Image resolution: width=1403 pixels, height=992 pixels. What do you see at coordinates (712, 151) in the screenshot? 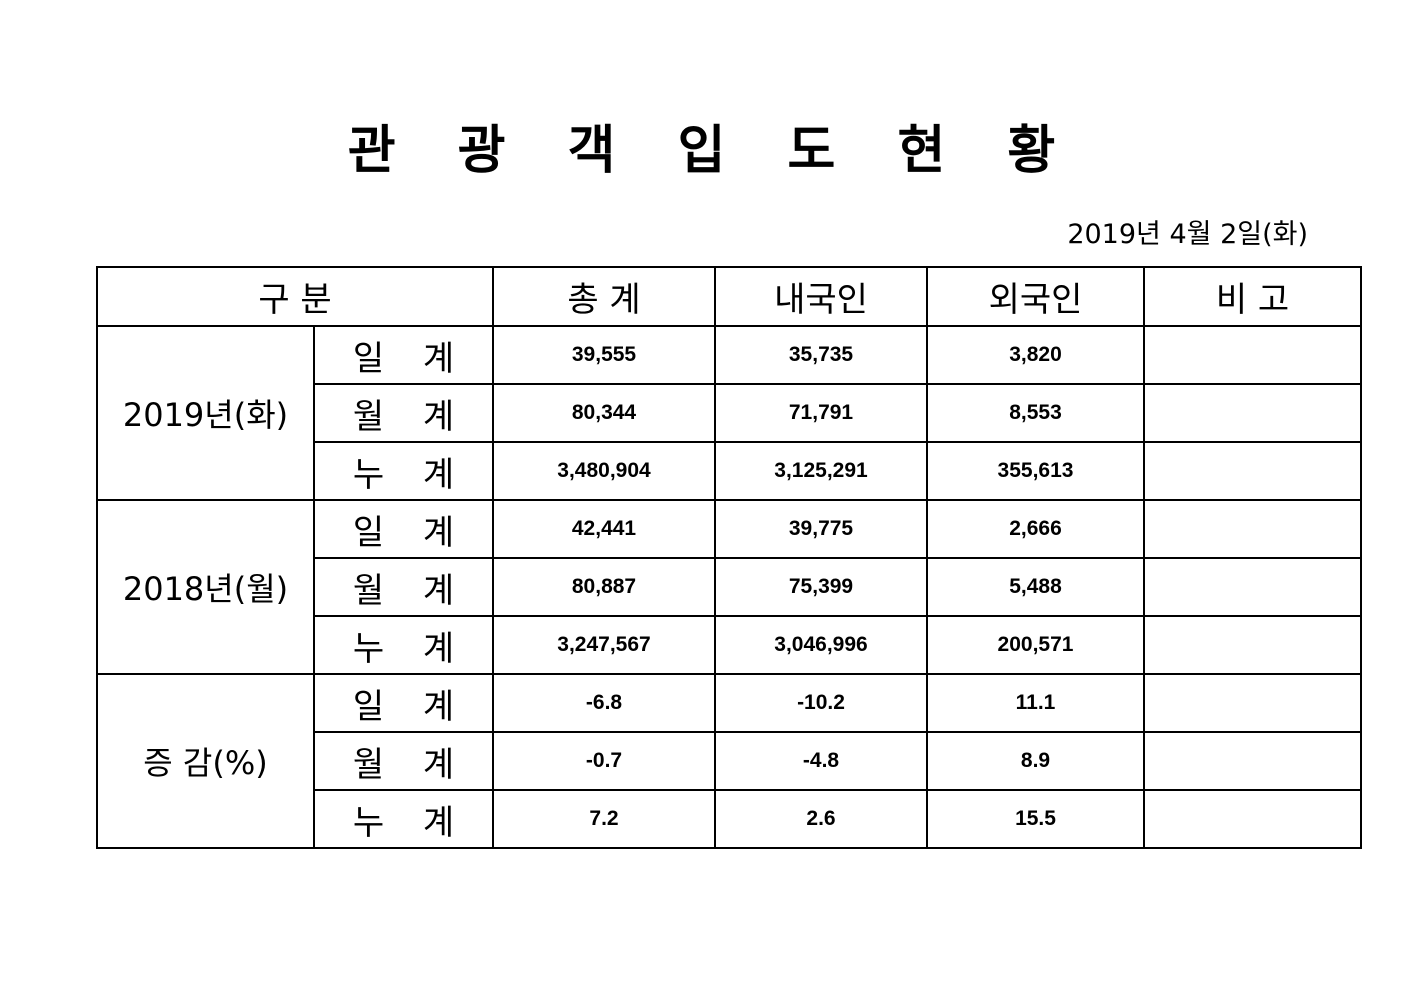
I see `page-title: 관 광 객 입 도 현 황` at bounding box center [712, 151].